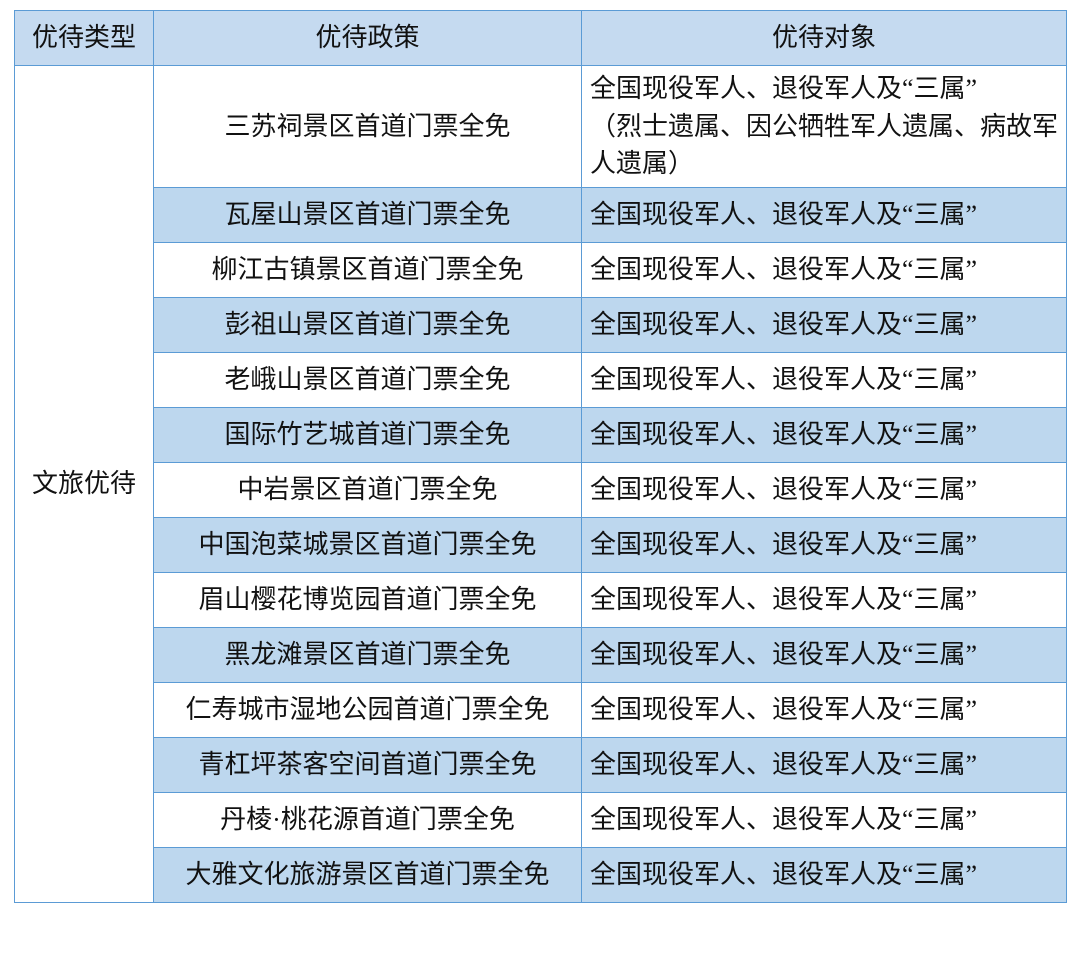  Describe the element at coordinates (367, 765) in the screenshot. I see `policy-cell: 青杠坪茶客空间首道门票全免` at that location.